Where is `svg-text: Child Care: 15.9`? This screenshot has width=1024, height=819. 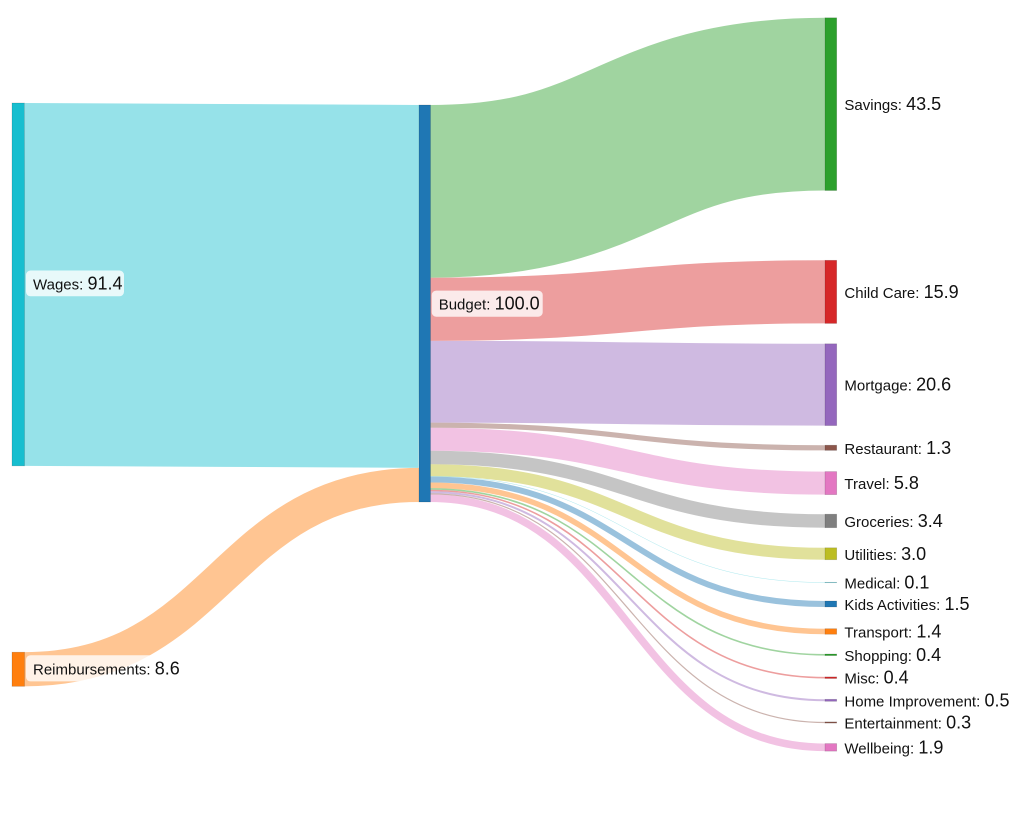 svg-text: Child Care: 15.9 is located at coordinates (901, 292).